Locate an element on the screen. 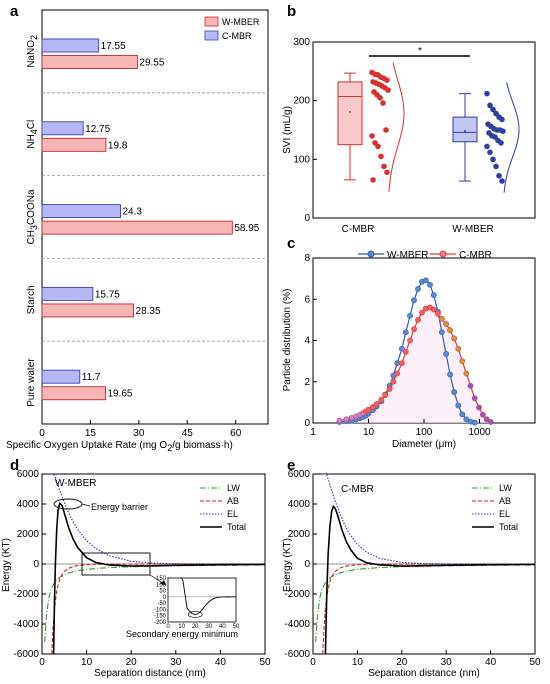 Image resolution: width=550 pixels, height=684 pixels. series-line-total is located at coordinates (429, 579).